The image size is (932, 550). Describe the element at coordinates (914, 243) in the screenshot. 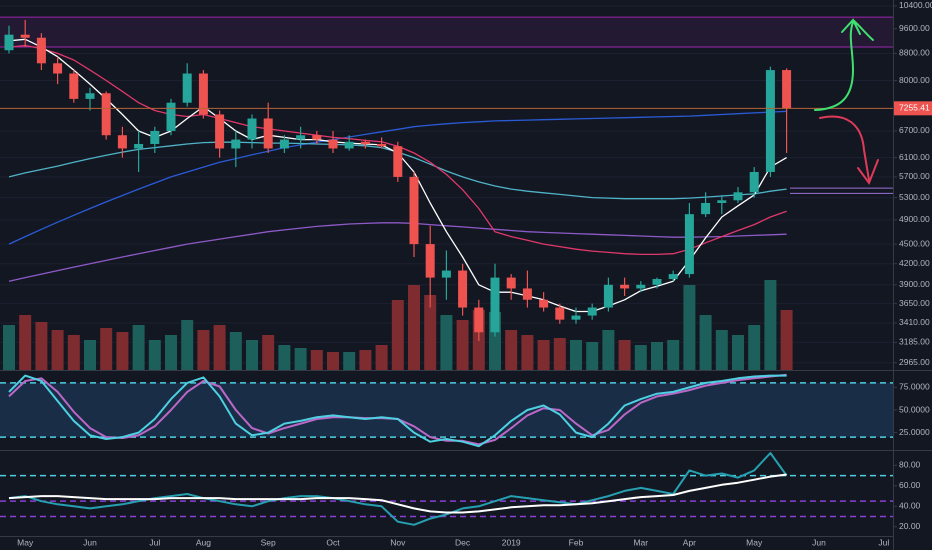

I see `y-tick-label: 4500.00` at that location.